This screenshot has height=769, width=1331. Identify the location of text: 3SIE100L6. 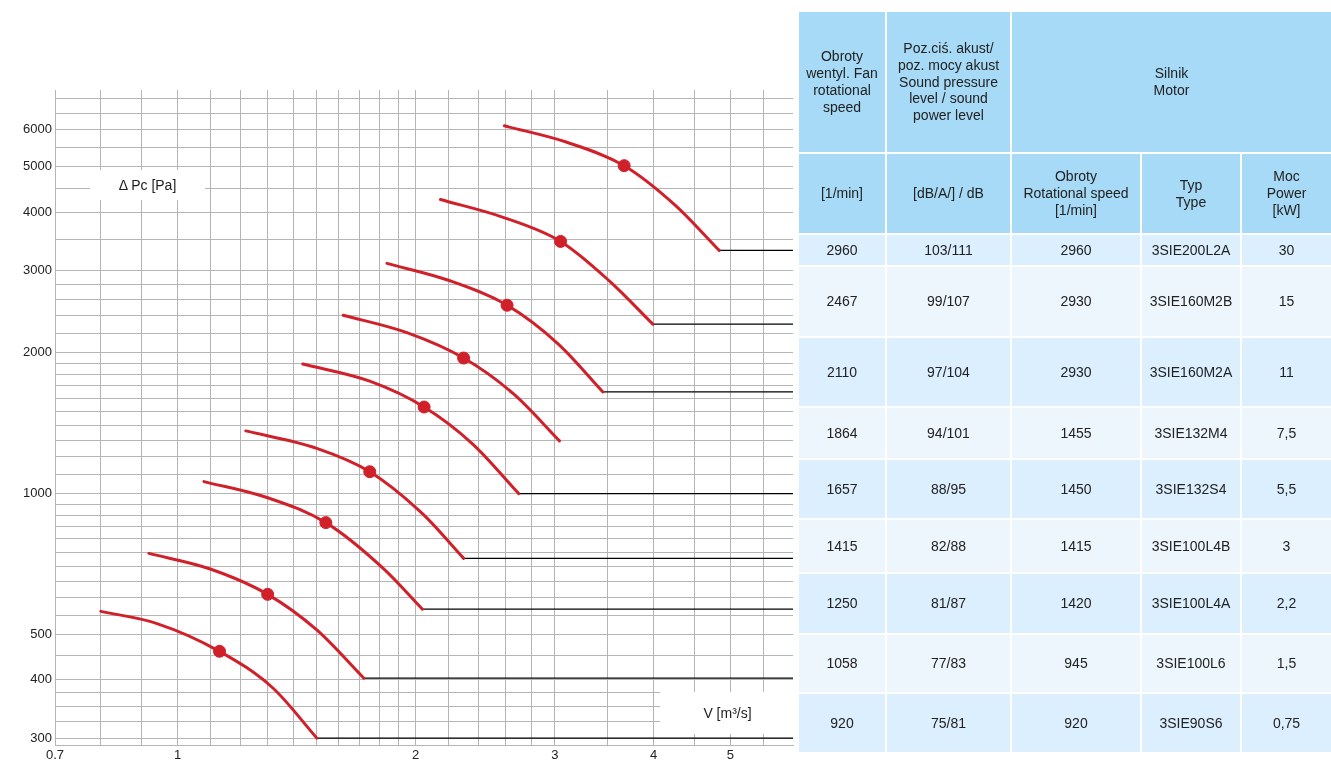
(1191, 663).